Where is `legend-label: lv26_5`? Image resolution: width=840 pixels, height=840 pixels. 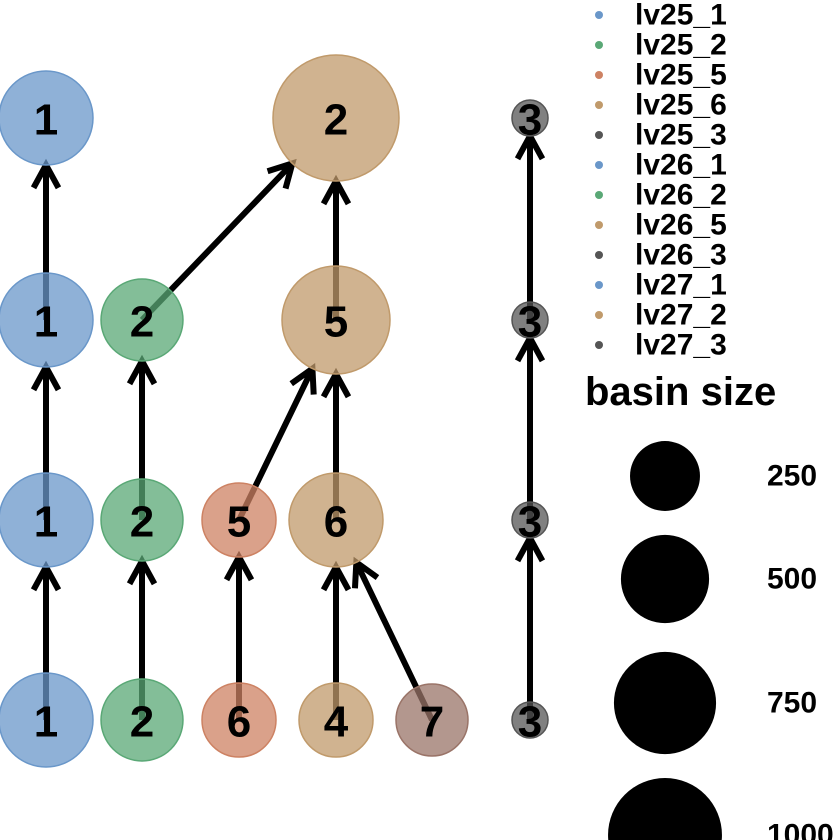
legend-label: lv26_5 is located at coordinates (681, 225).